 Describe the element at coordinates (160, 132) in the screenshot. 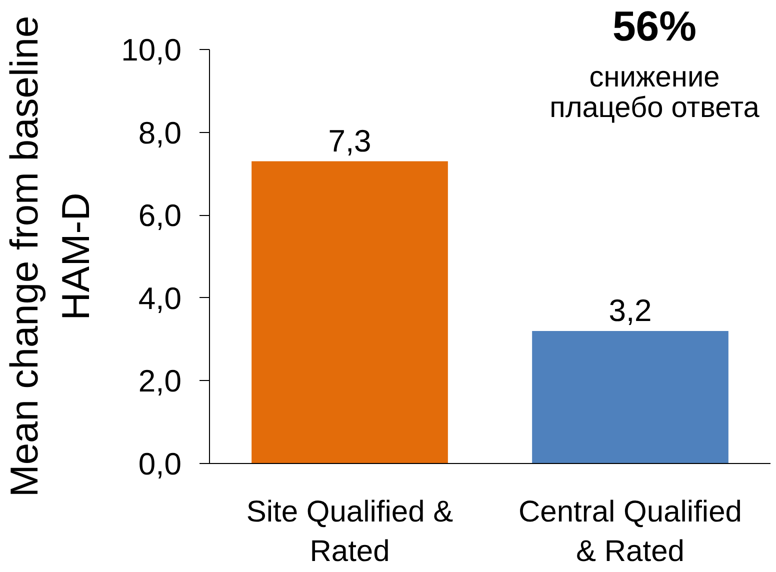

I see `y-tick-label: 8,0` at that location.